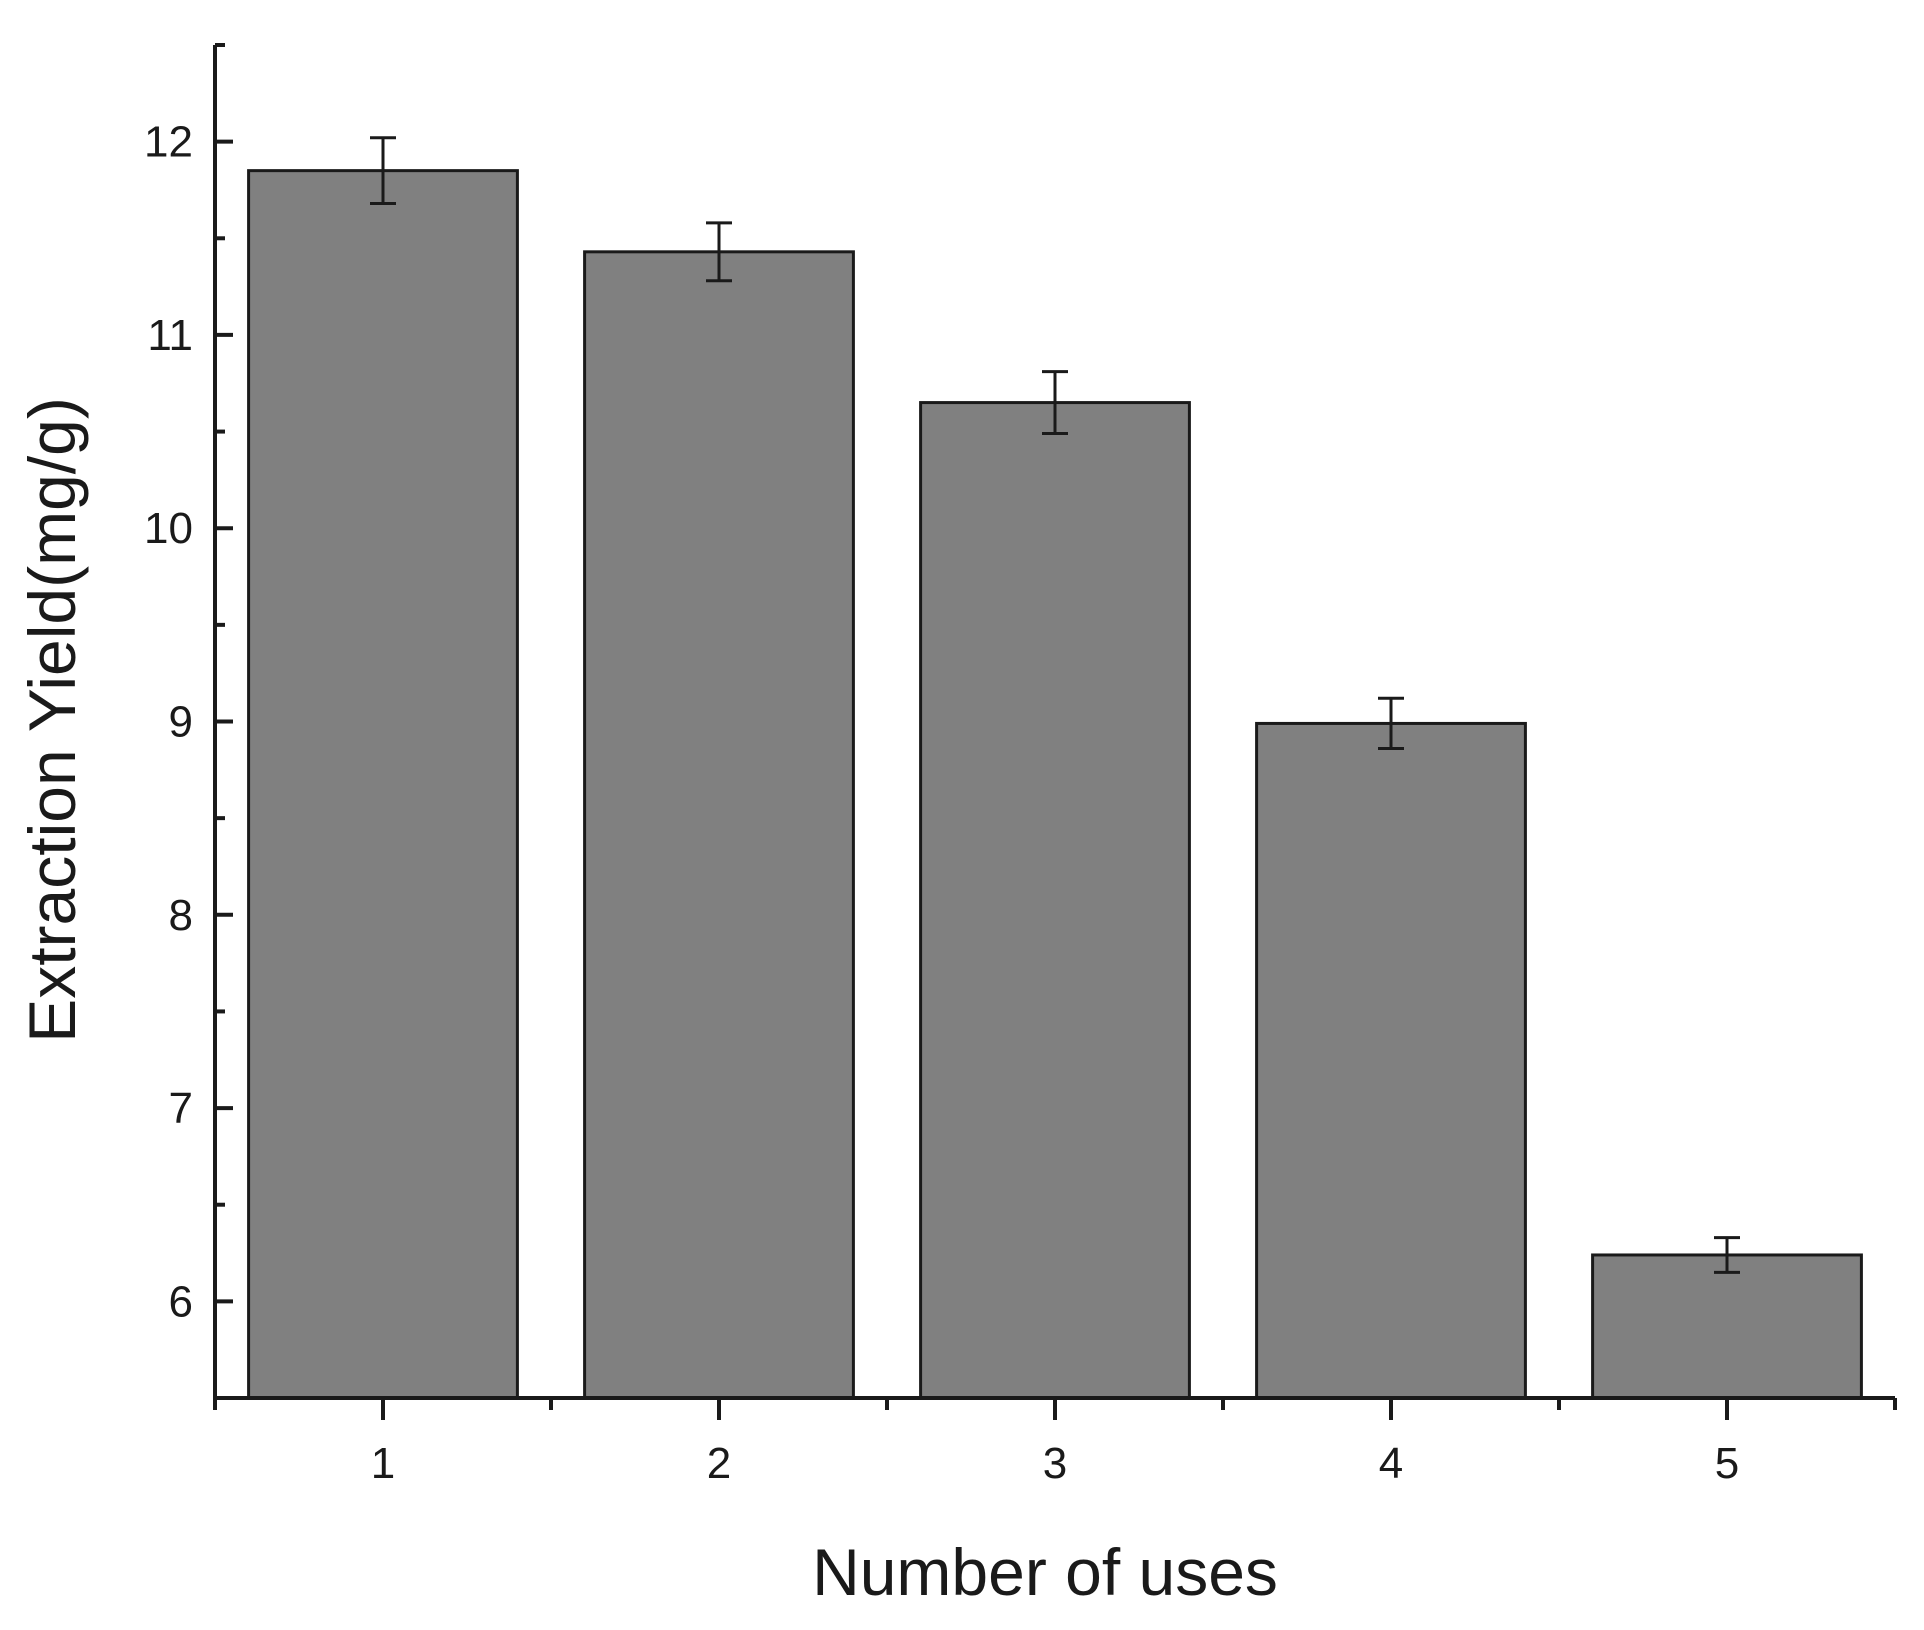 The width and height of the screenshot is (1924, 1630). I want to click on y-tick-label: 12, so click(168, 142).